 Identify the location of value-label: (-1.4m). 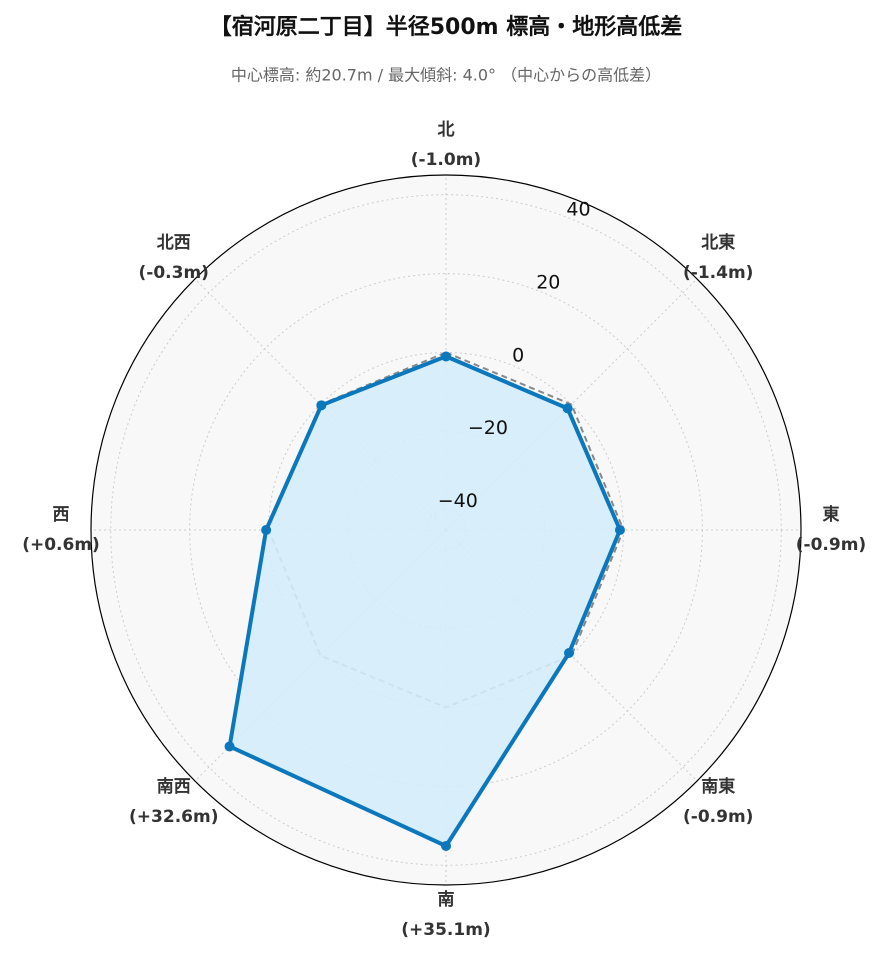
(718, 273).